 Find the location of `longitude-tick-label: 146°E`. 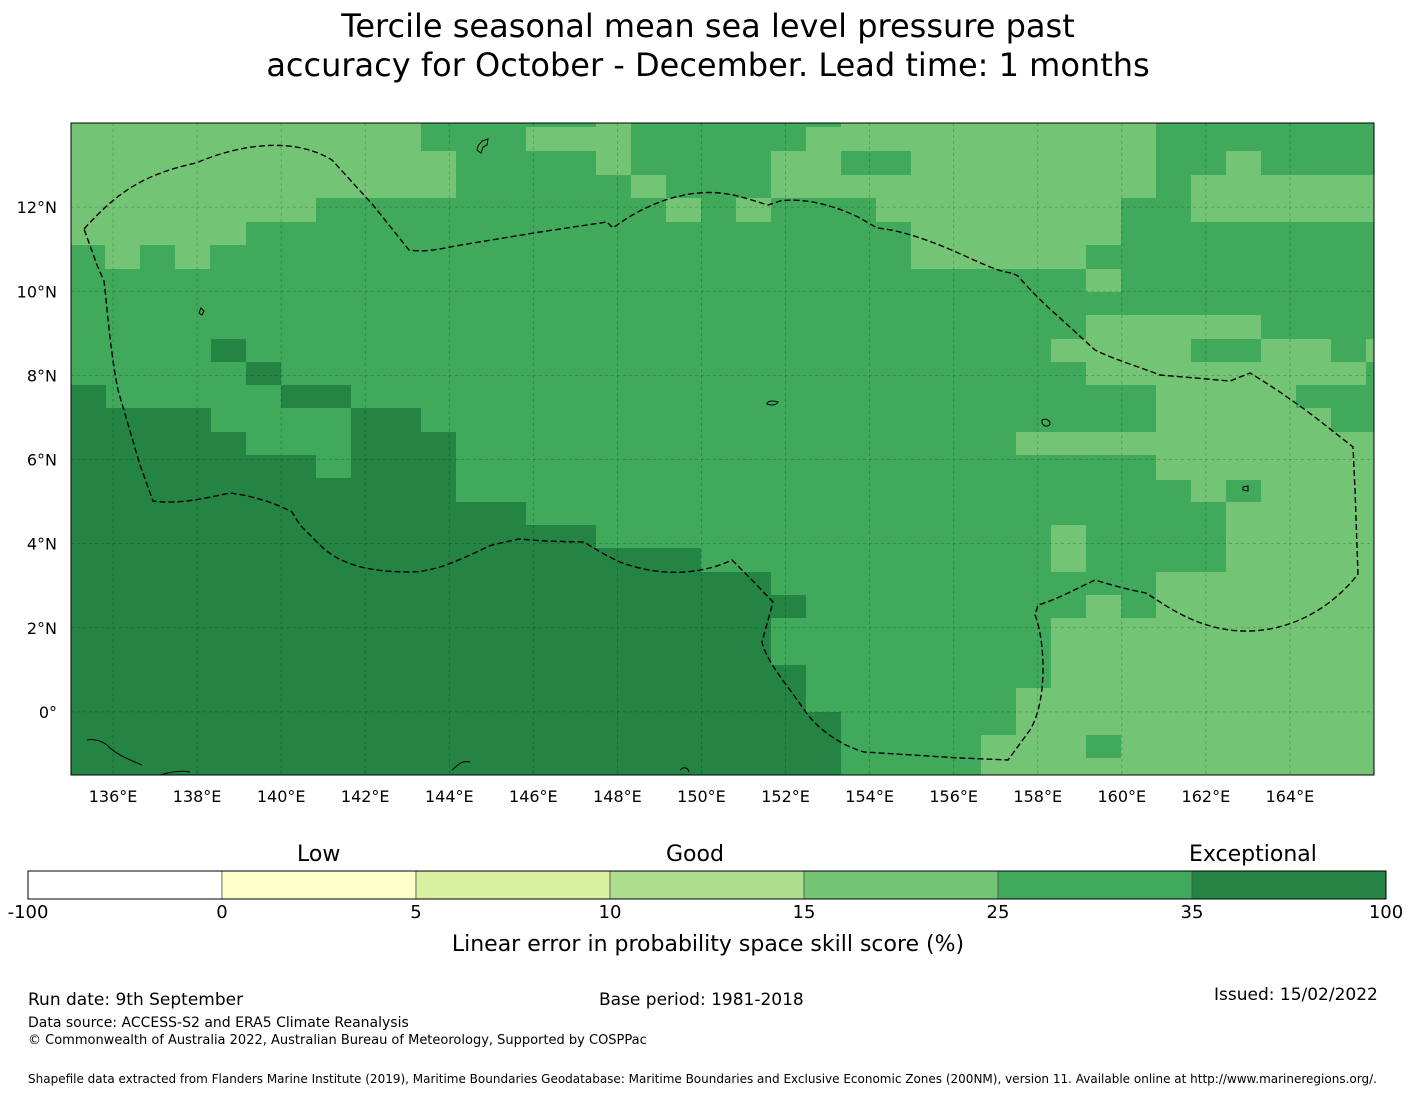

longitude-tick-label: 146°E is located at coordinates (533, 796).